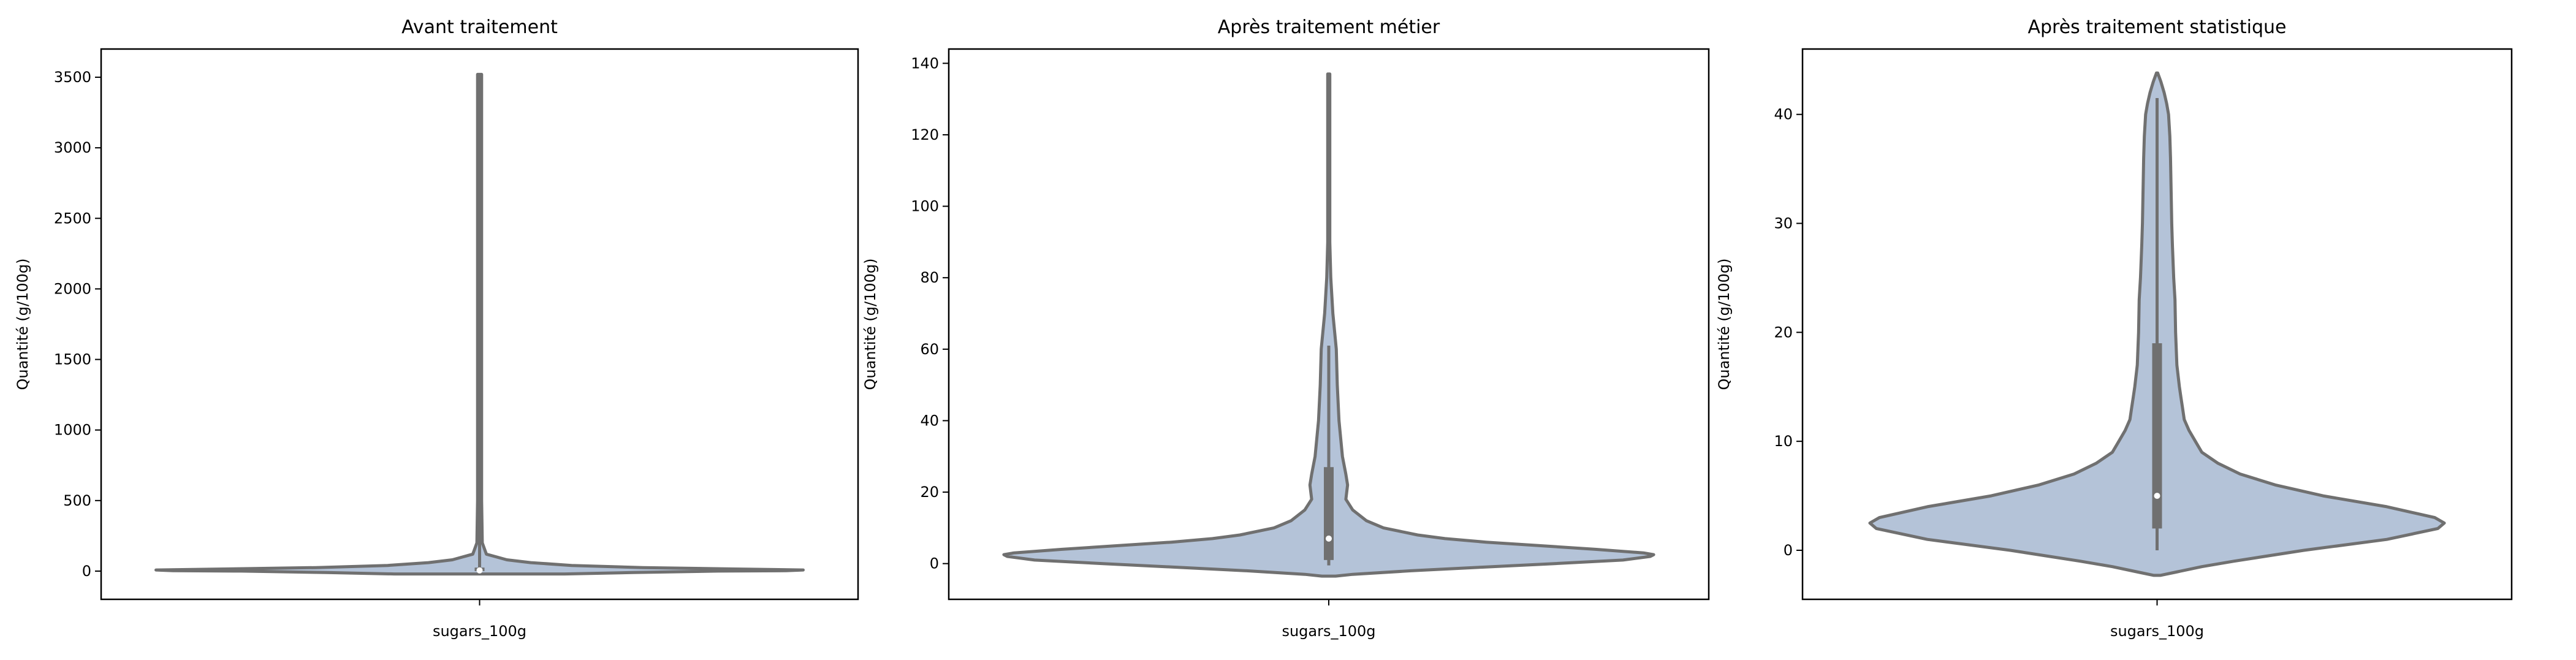  I want to click on panel-title: Avant traitement, so click(479, 27).